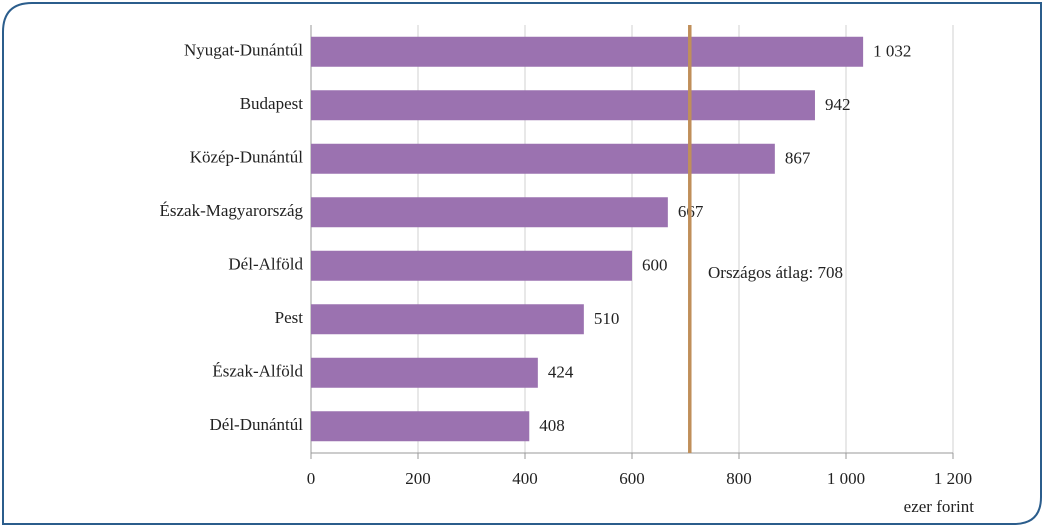 Image resolution: width=1044 pixels, height=527 pixels. Describe the element at coordinates (232, 210) in the screenshot. I see `y-tick-label: Észak-Magyarország` at that location.